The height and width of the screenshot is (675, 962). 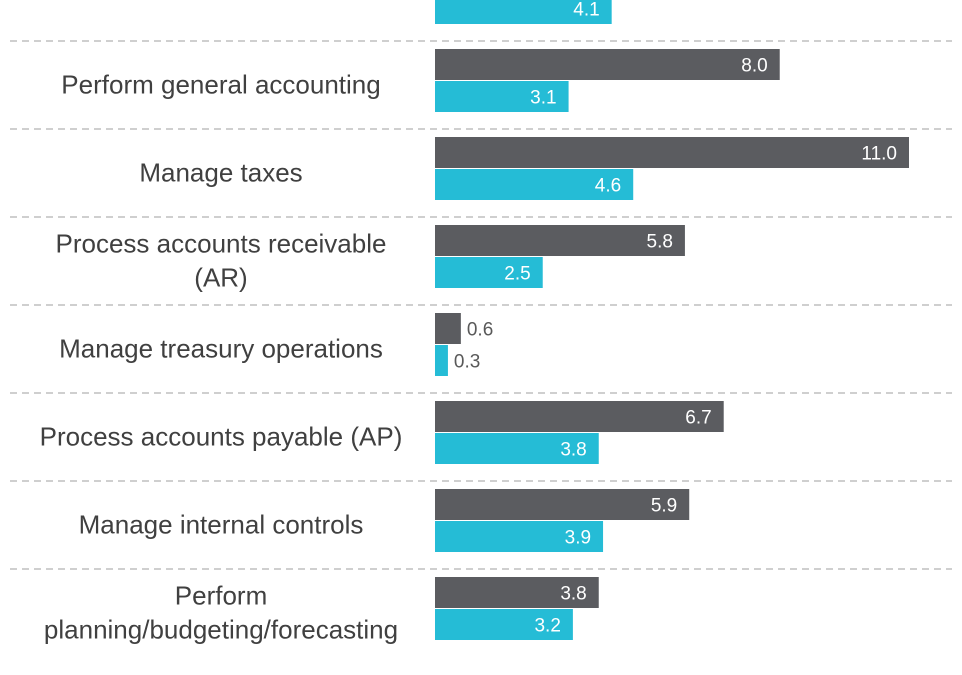 I want to click on bar-value-label: 4.6, so click(x=608, y=186).